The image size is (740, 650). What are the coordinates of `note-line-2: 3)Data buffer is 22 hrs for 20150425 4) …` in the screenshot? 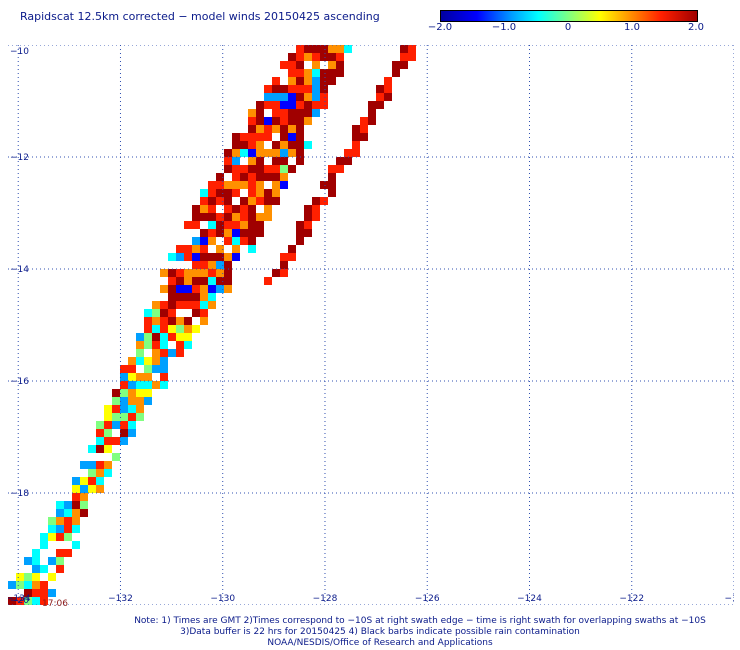 It's located at (380, 632).